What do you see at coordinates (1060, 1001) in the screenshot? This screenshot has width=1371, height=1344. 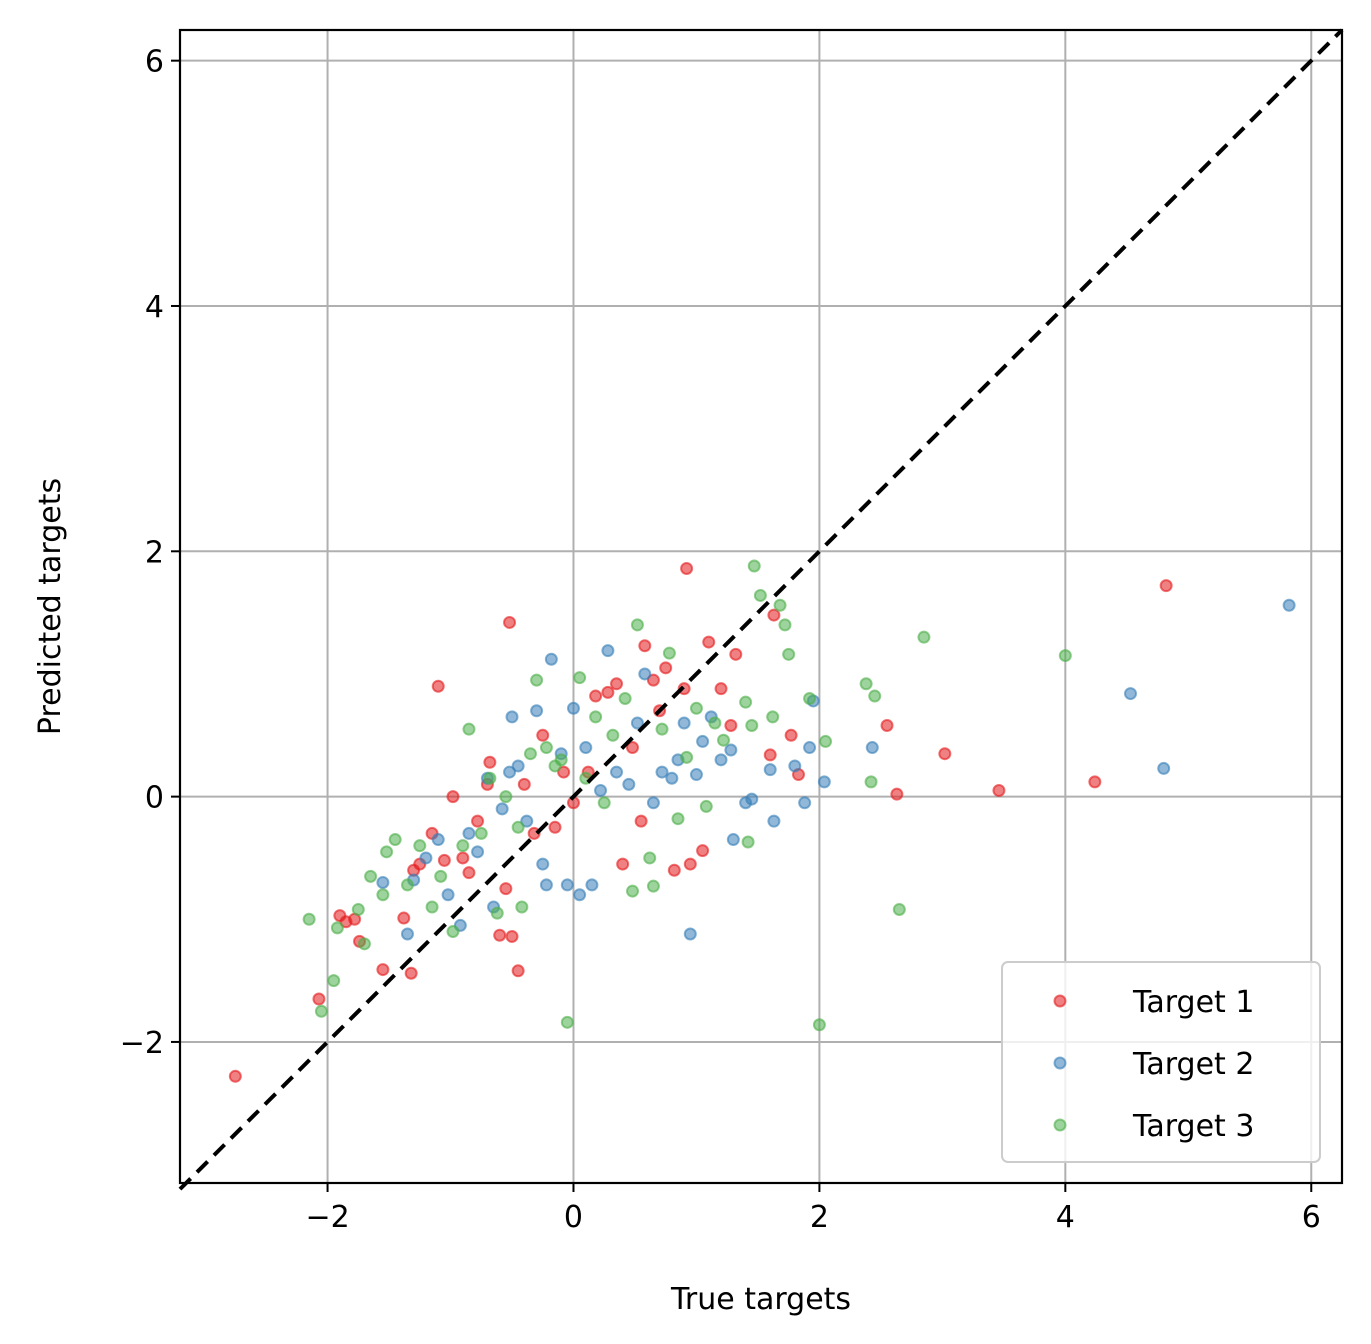 I see `legend-marker` at bounding box center [1060, 1001].